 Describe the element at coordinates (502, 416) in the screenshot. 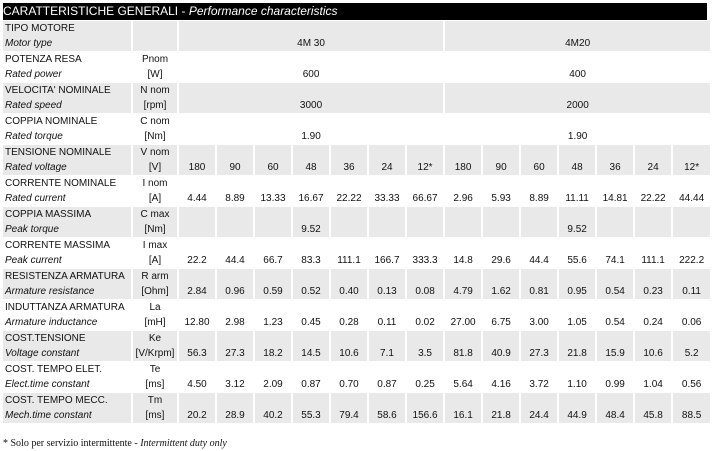

I see `mech-time-constant-value: 21.8` at that location.